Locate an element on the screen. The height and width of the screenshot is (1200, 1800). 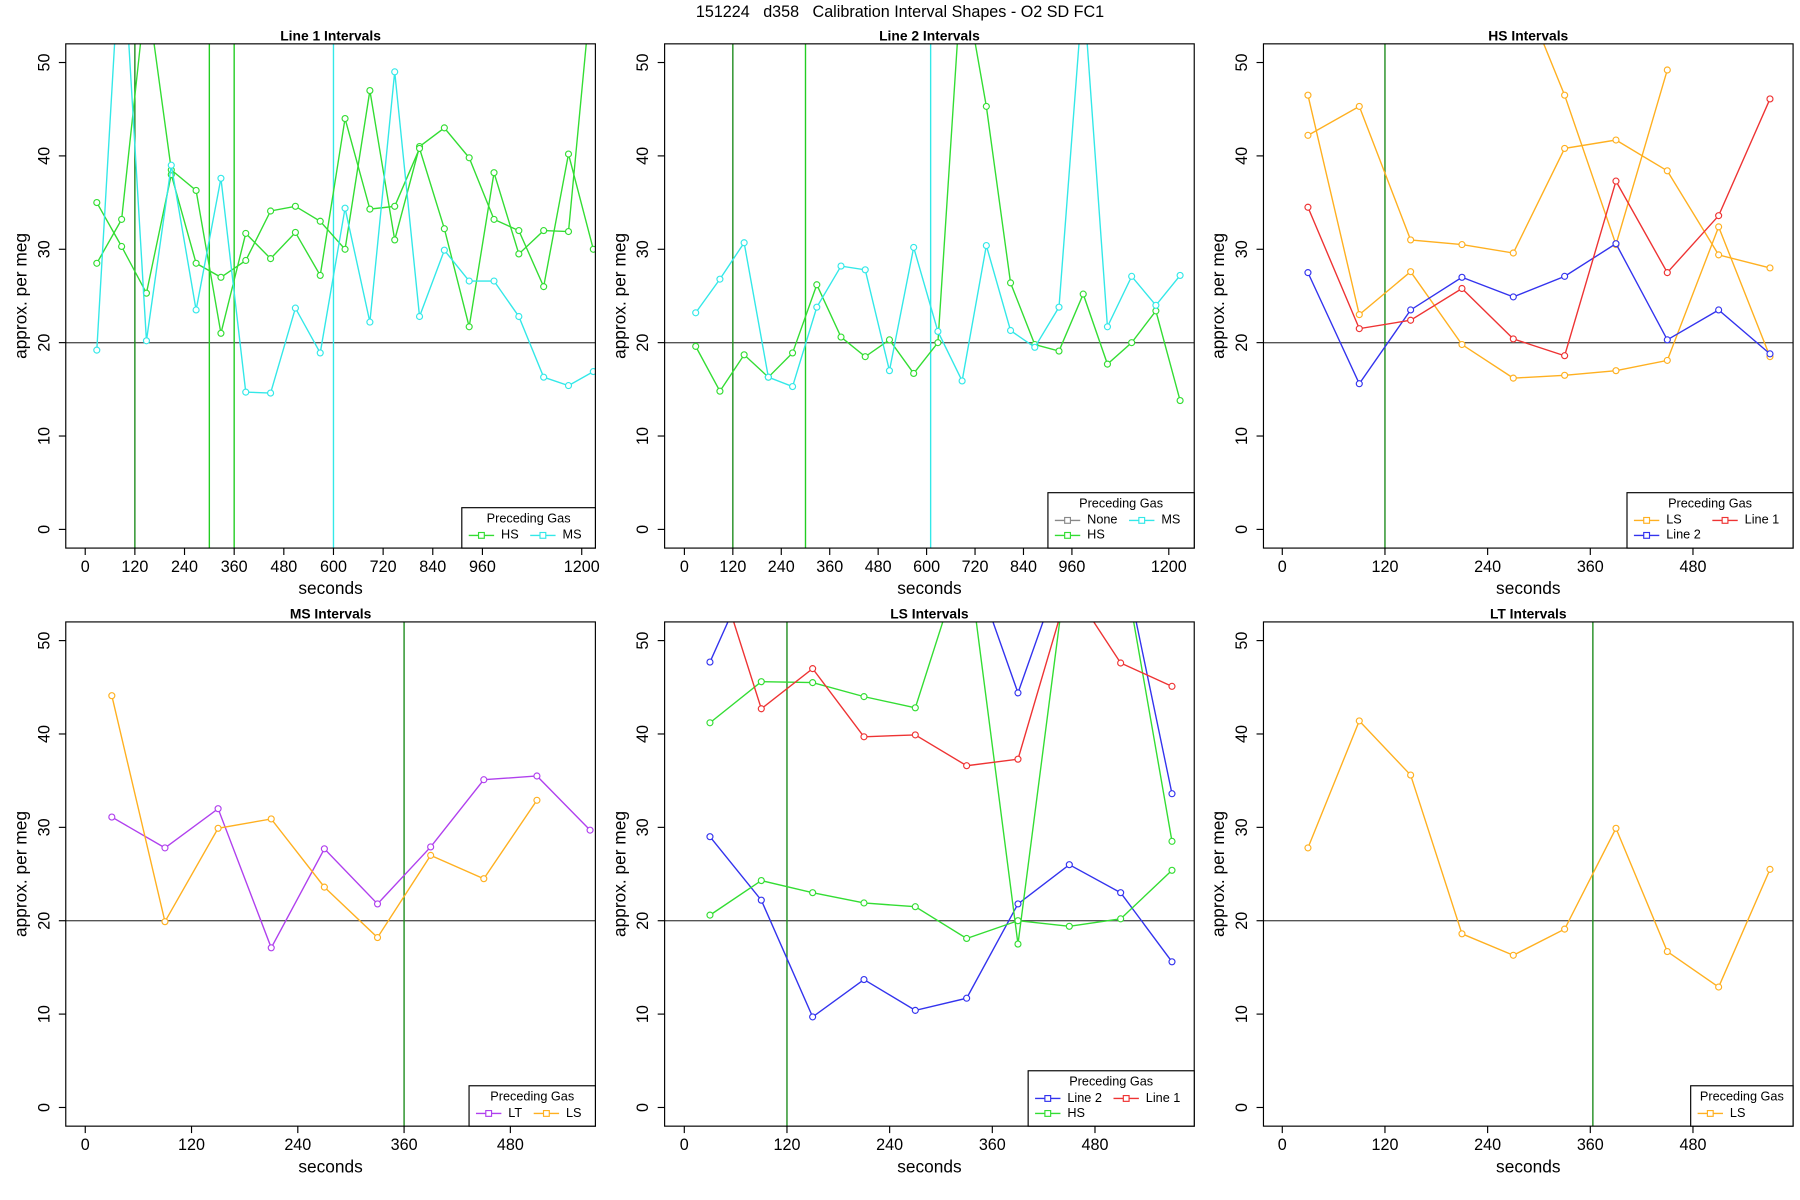
panel-title: HS Intervals is located at coordinates (1528, 36).